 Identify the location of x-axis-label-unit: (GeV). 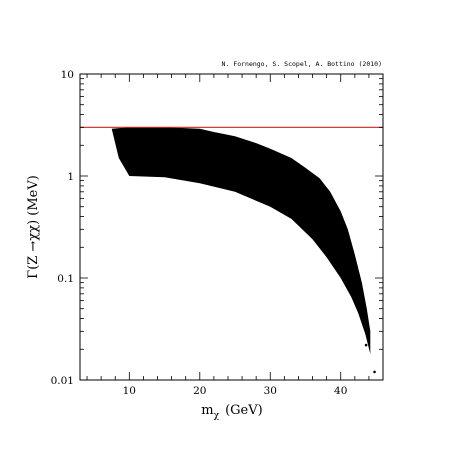
(244, 410).